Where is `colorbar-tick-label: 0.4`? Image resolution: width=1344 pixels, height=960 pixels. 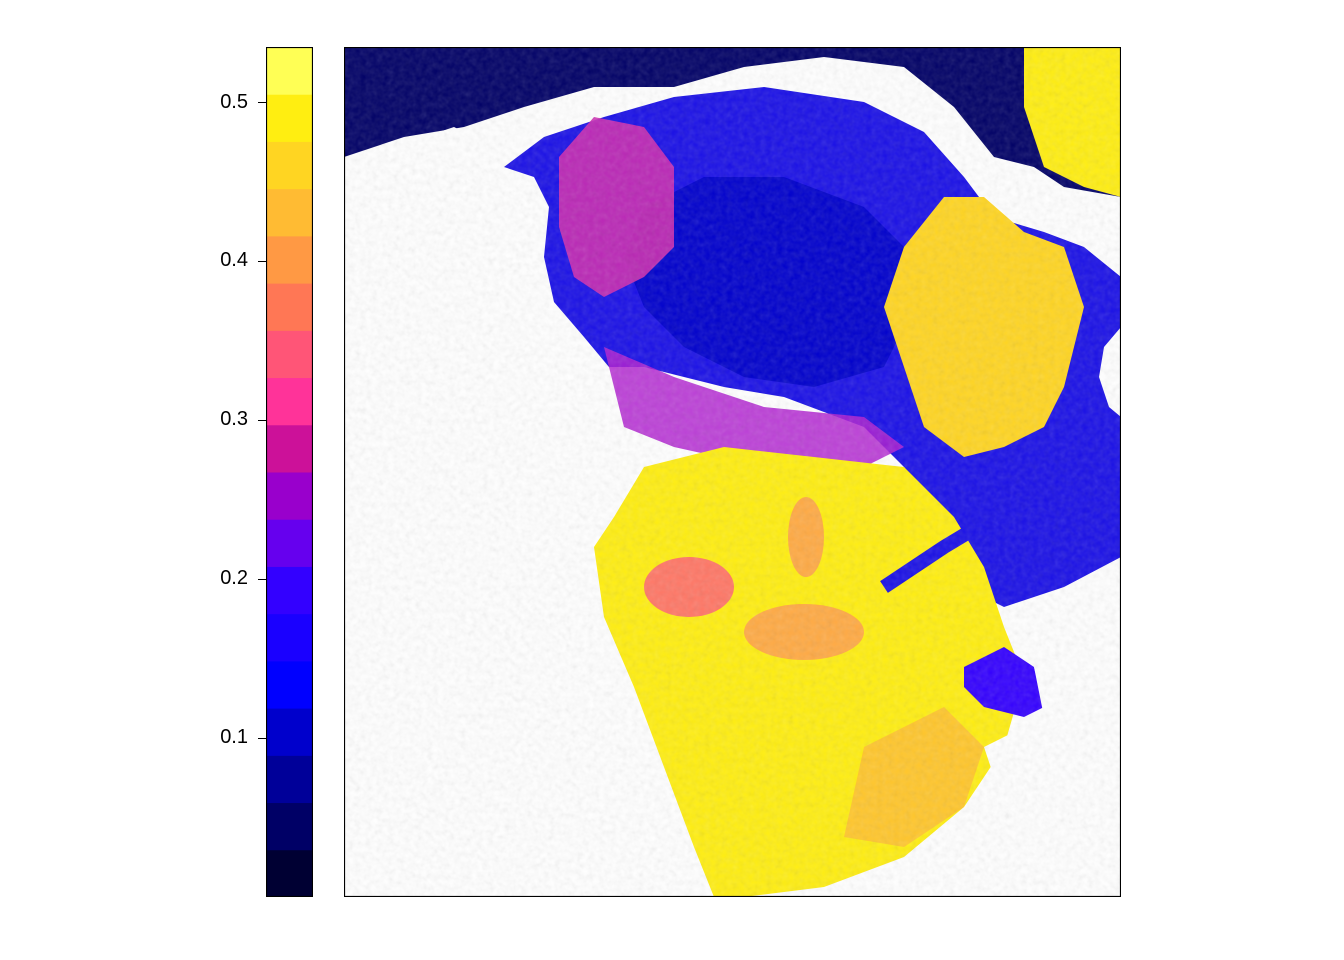
colorbar-tick-label: 0.4 is located at coordinates (234, 260).